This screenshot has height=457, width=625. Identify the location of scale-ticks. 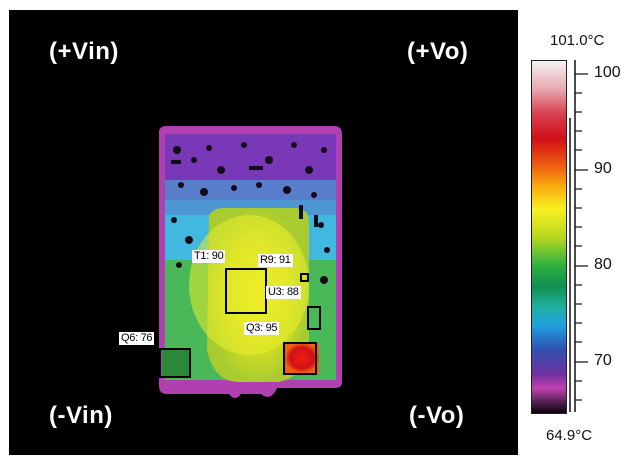
(578, 236).